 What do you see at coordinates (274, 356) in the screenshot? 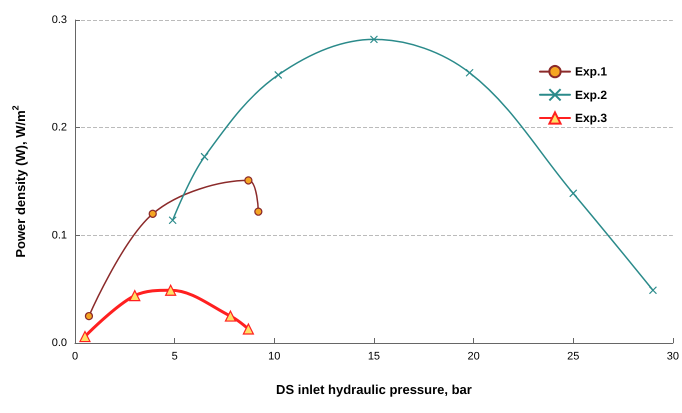
I see `x-tick-label: 10` at bounding box center [274, 356].